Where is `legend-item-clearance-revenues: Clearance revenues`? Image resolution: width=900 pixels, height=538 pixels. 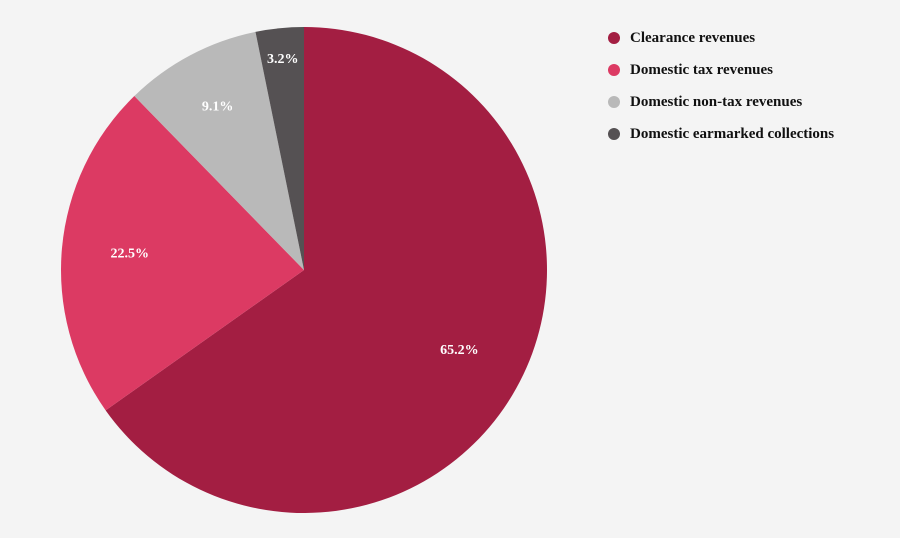
legend-item-clearance-revenues: Clearance revenues is located at coordinates (721, 38).